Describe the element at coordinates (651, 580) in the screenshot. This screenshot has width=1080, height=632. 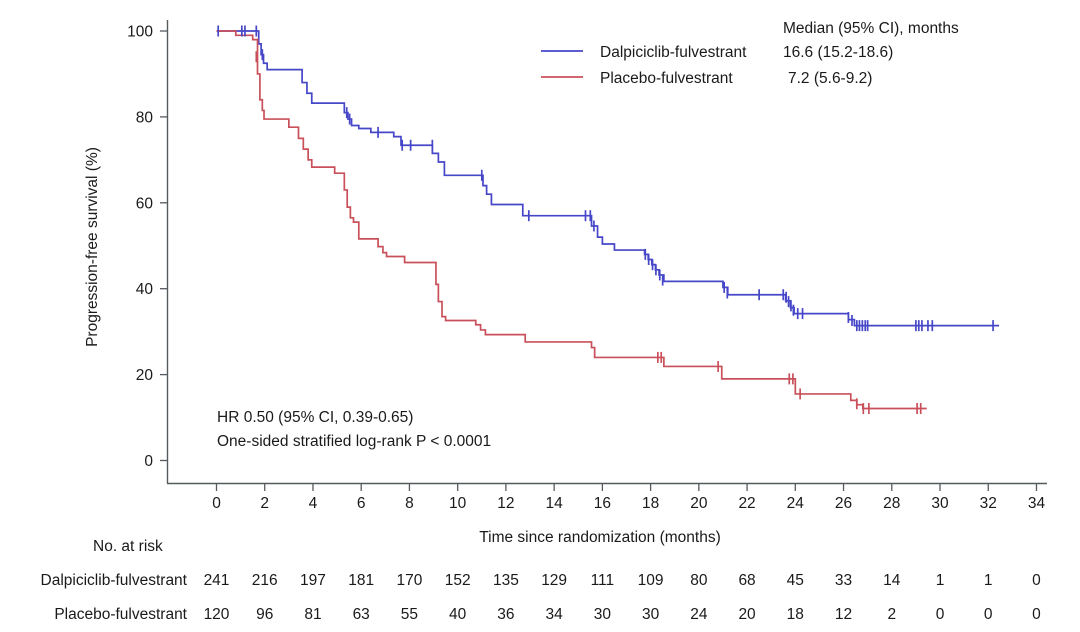
I see `risk-count: 109` at that location.